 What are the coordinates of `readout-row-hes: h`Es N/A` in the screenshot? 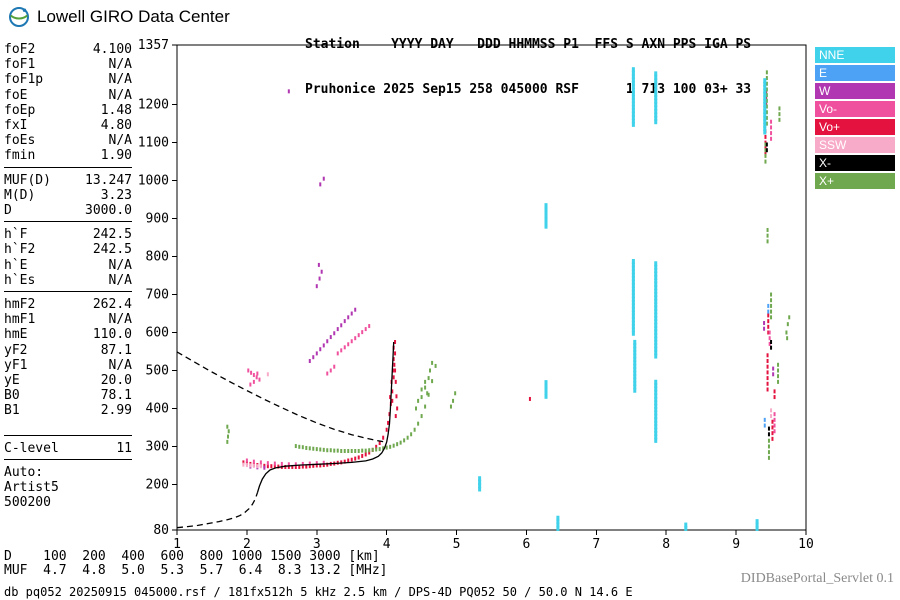 It's located at (68, 280).